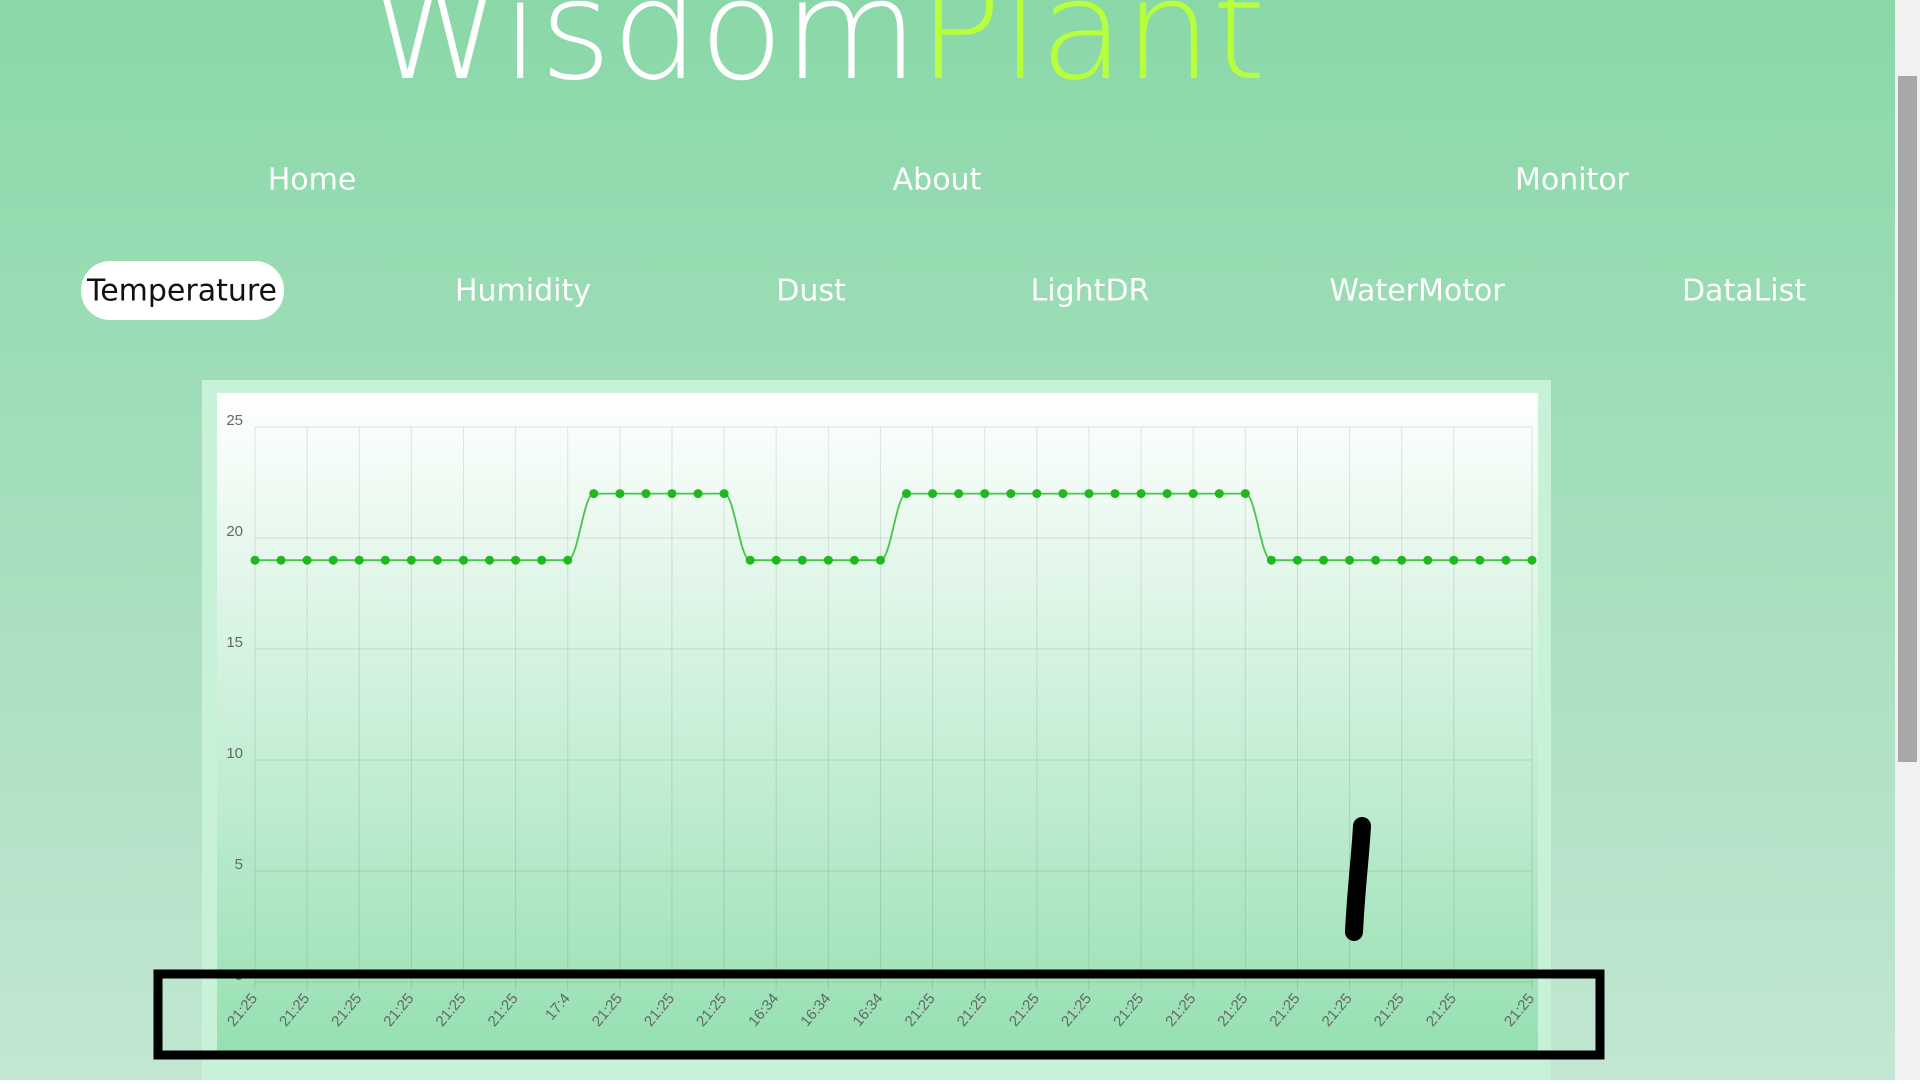 This screenshot has height=1084, width=1920. I want to click on tab: DataList, so click(1744, 291).